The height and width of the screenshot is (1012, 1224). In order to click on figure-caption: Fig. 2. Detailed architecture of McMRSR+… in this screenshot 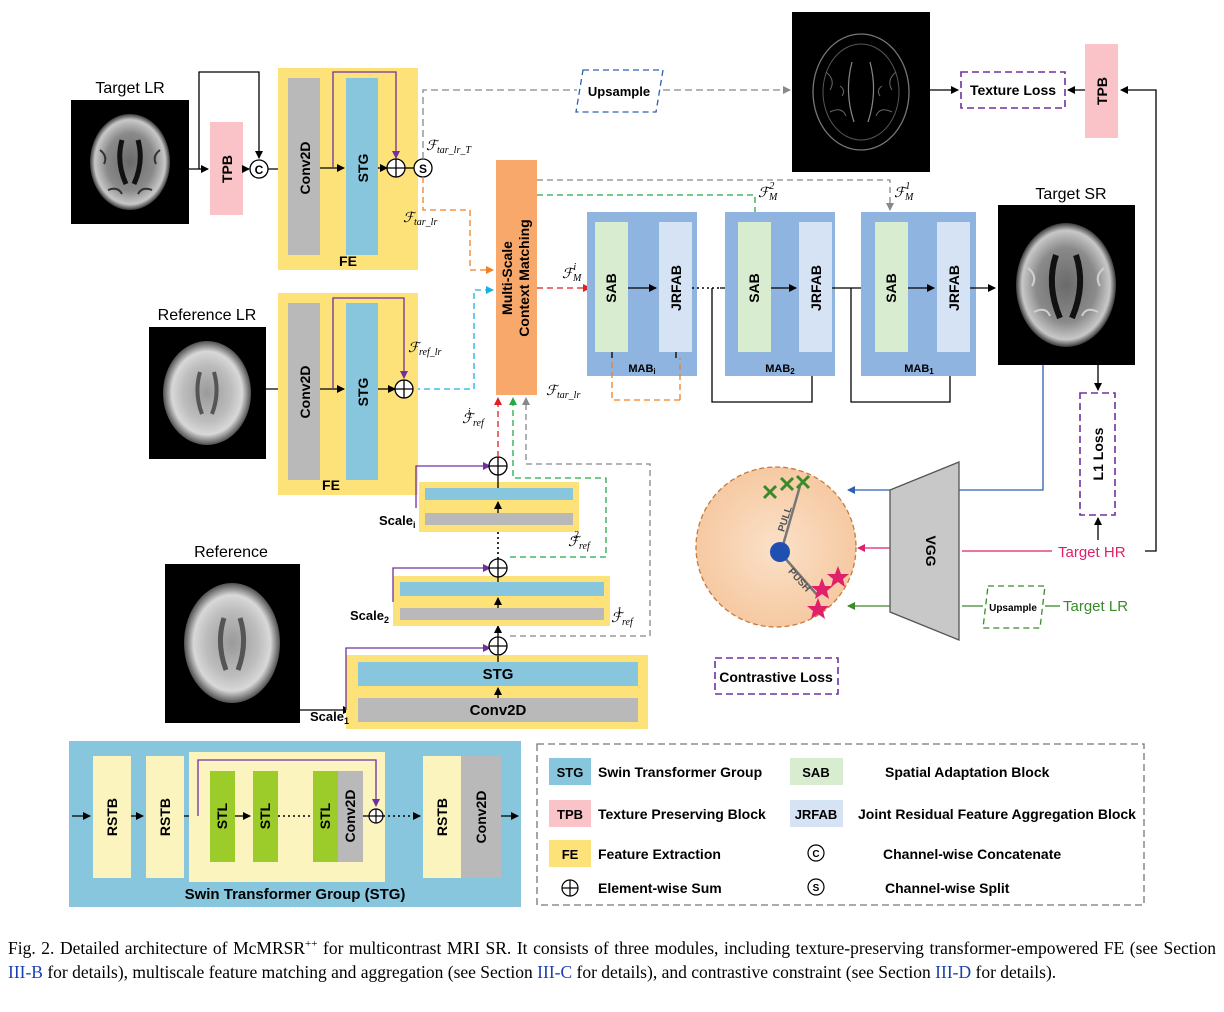, I will do `click(612, 959)`.